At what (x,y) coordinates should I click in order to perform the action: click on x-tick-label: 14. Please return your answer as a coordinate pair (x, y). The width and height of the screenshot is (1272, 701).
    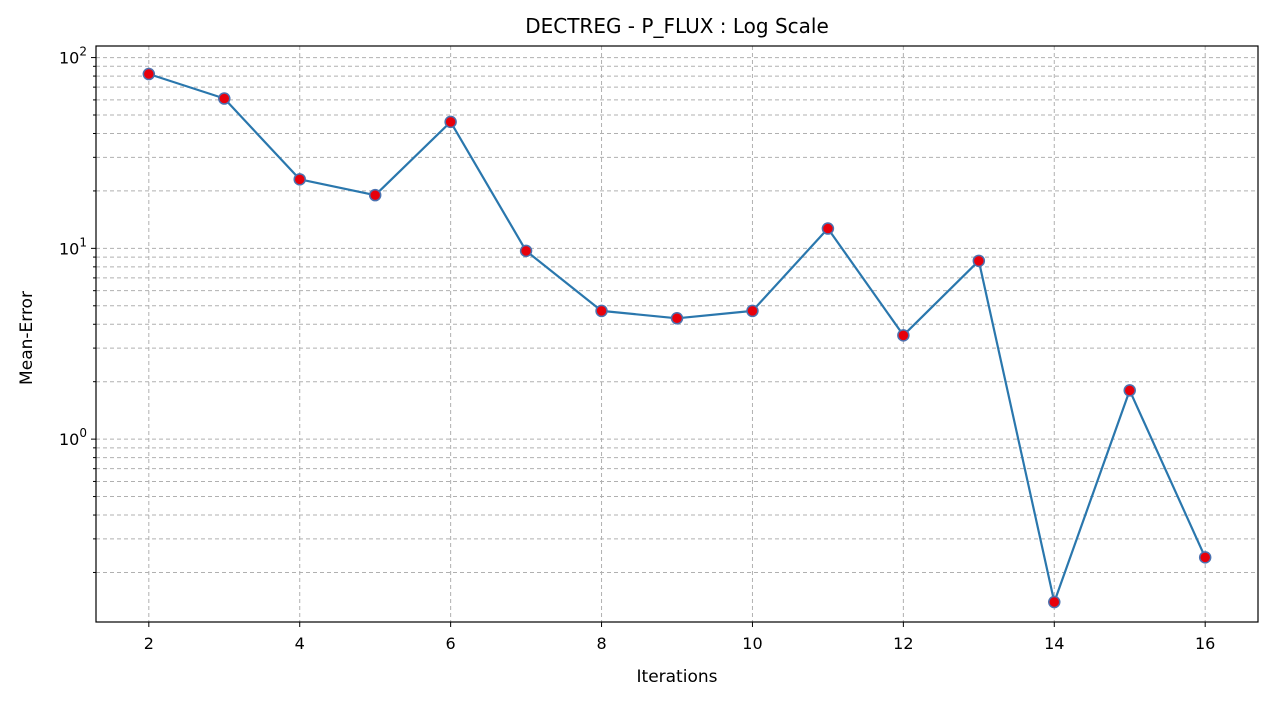
    Looking at the image, I should click on (1054, 643).